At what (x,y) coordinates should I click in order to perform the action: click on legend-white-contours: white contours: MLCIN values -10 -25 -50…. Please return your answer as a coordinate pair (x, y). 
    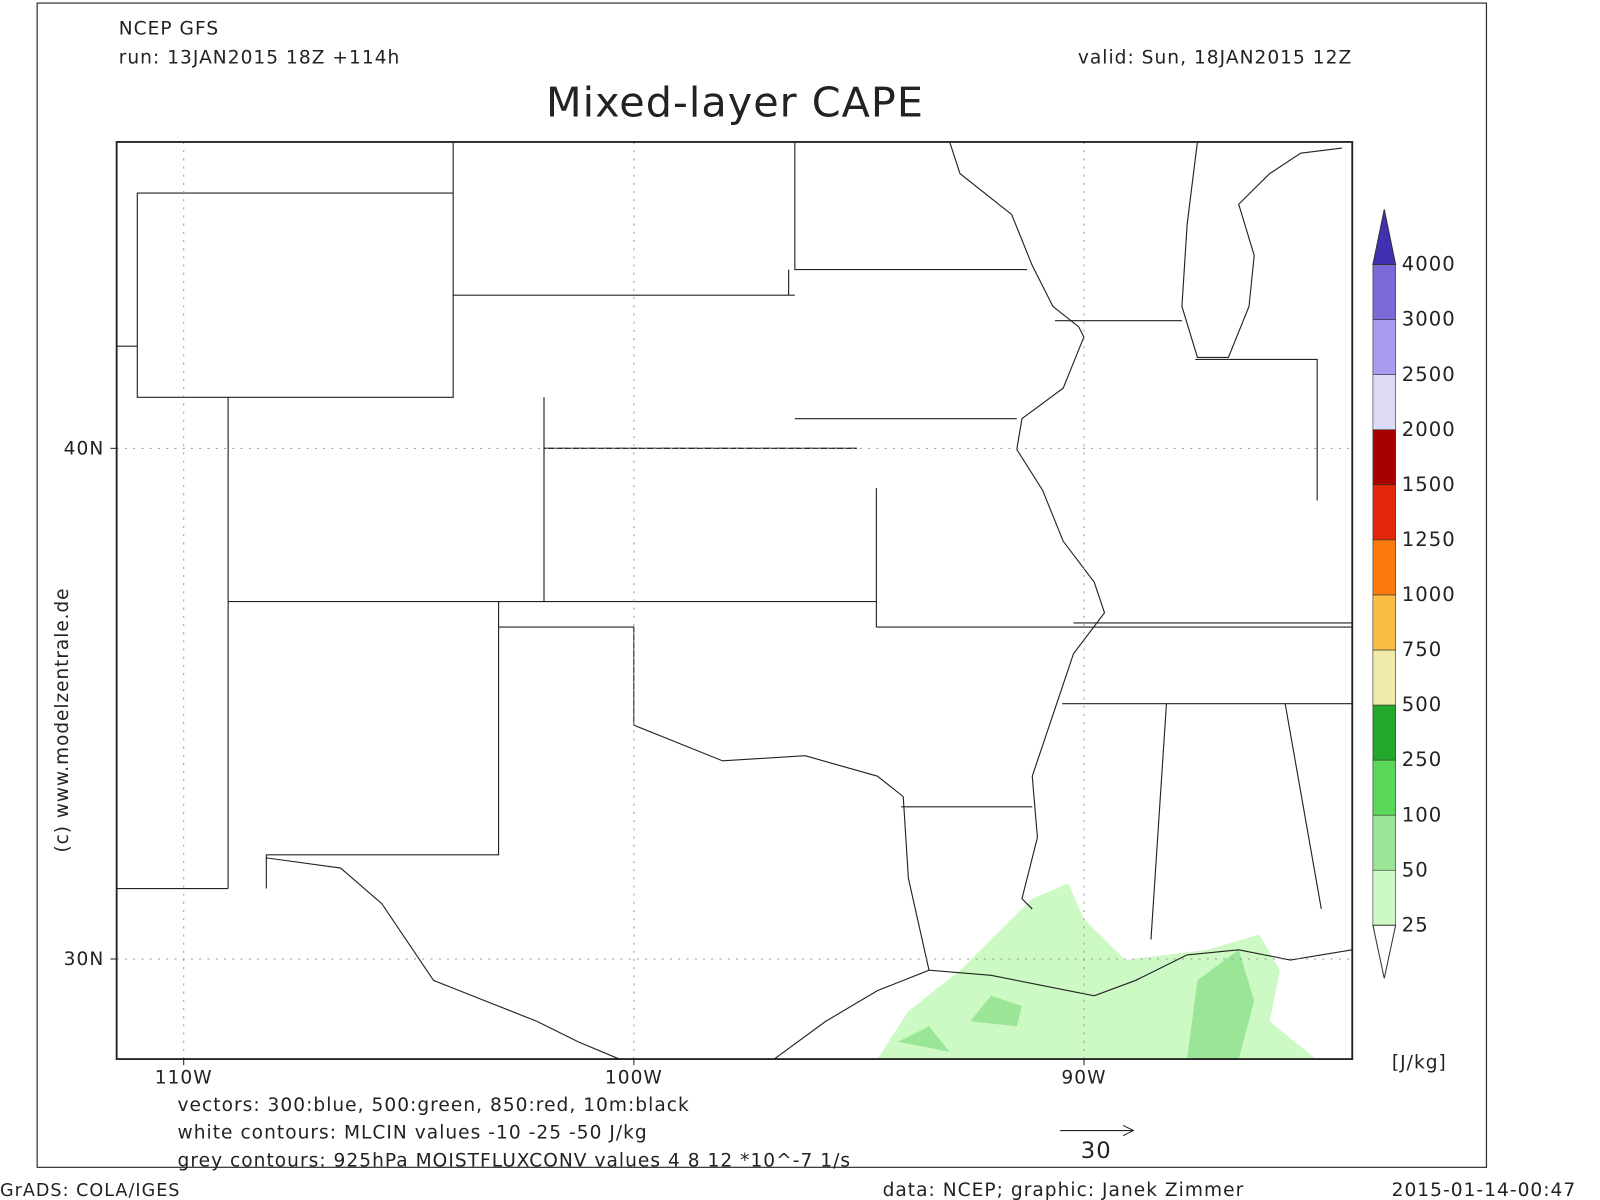
    Looking at the image, I should click on (413, 1133).